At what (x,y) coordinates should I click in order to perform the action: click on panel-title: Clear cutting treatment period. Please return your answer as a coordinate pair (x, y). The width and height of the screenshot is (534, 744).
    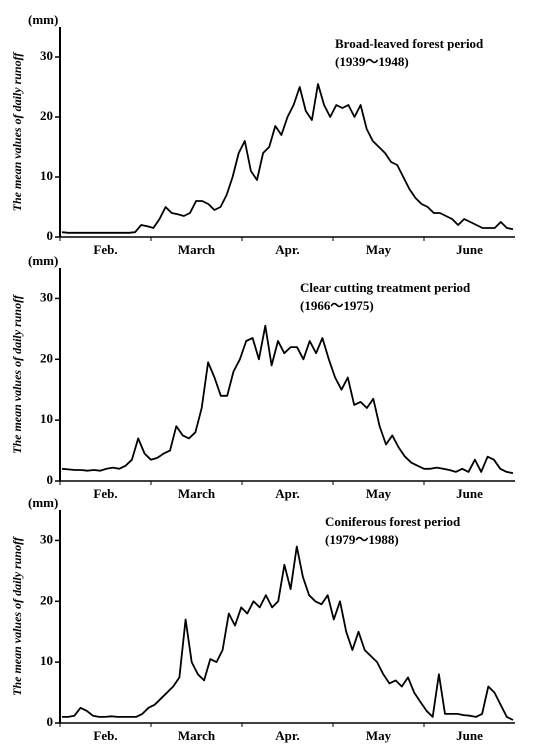
    Looking at the image, I should click on (385, 287).